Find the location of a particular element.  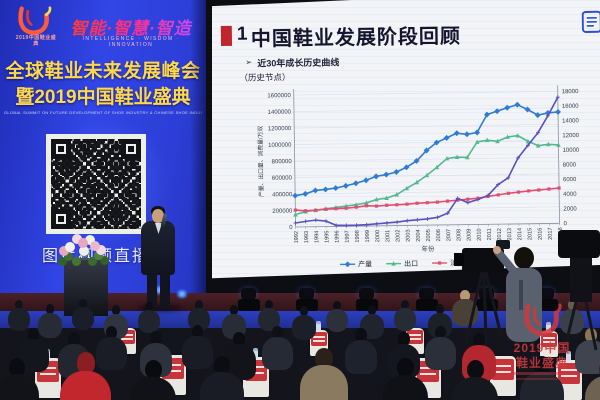

svg-text: 8000 is located at coordinates (570, 165).